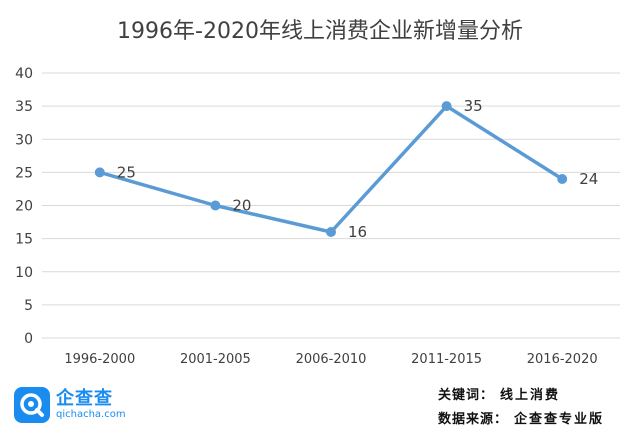 This screenshot has height=443, width=640. What do you see at coordinates (91, 414) in the screenshot?
I see `logo-url: qichacha.com` at bounding box center [91, 414].